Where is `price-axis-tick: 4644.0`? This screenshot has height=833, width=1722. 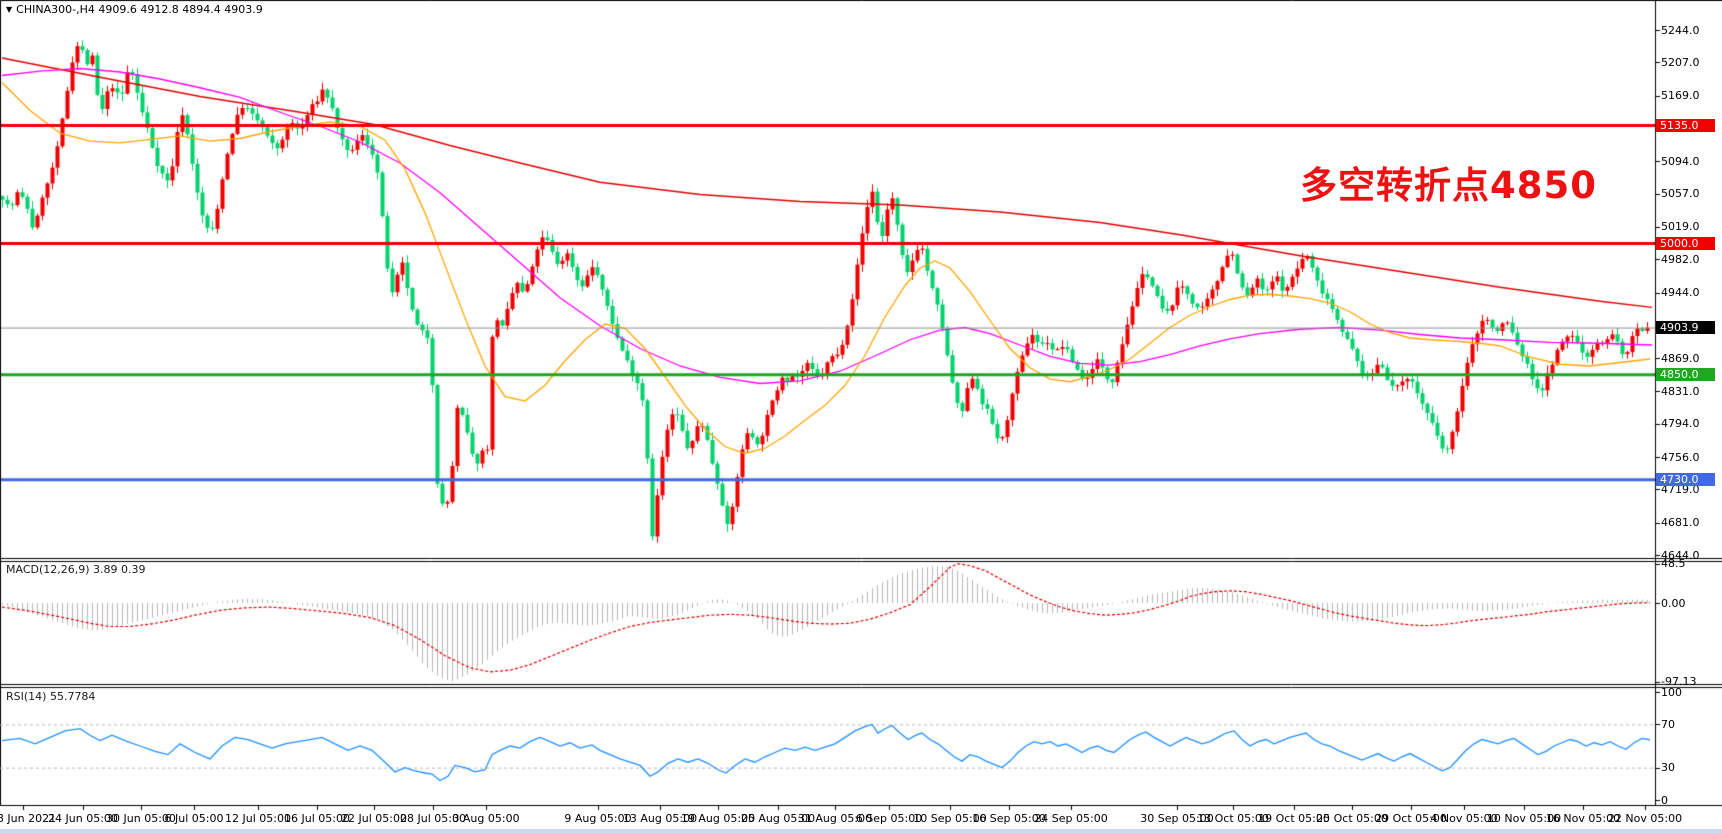
price-axis-tick: 4644.0 is located at coordinates (1680, 555).